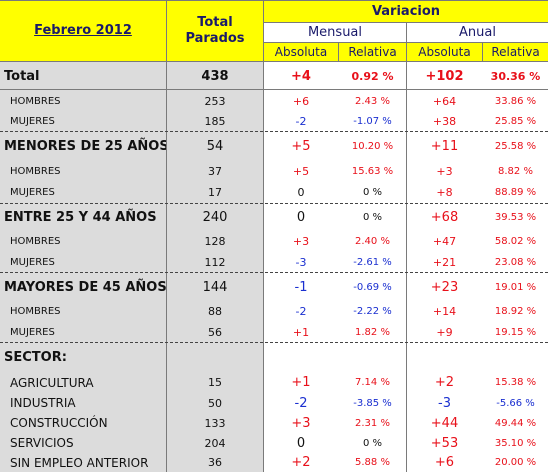 The image size is (548, 472). Describe the element at coordinates (301, 332) in the screenshot. I see `cell-m-abs: +1` at that location.